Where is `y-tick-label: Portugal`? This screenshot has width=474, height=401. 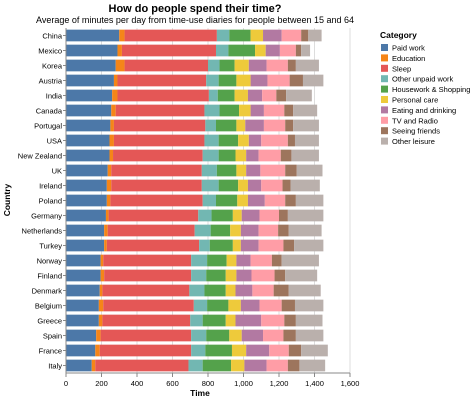 y-tick-label: Portugal is located at coordinates (48, 126).